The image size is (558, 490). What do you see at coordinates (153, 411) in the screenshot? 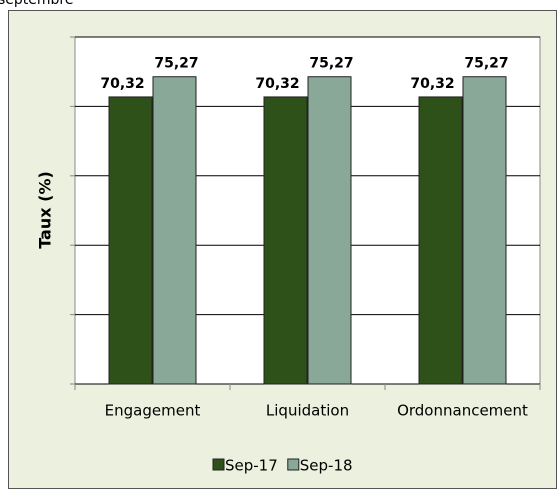
I see `x-tick-label: Engagement` at bounding box center [153, 411].